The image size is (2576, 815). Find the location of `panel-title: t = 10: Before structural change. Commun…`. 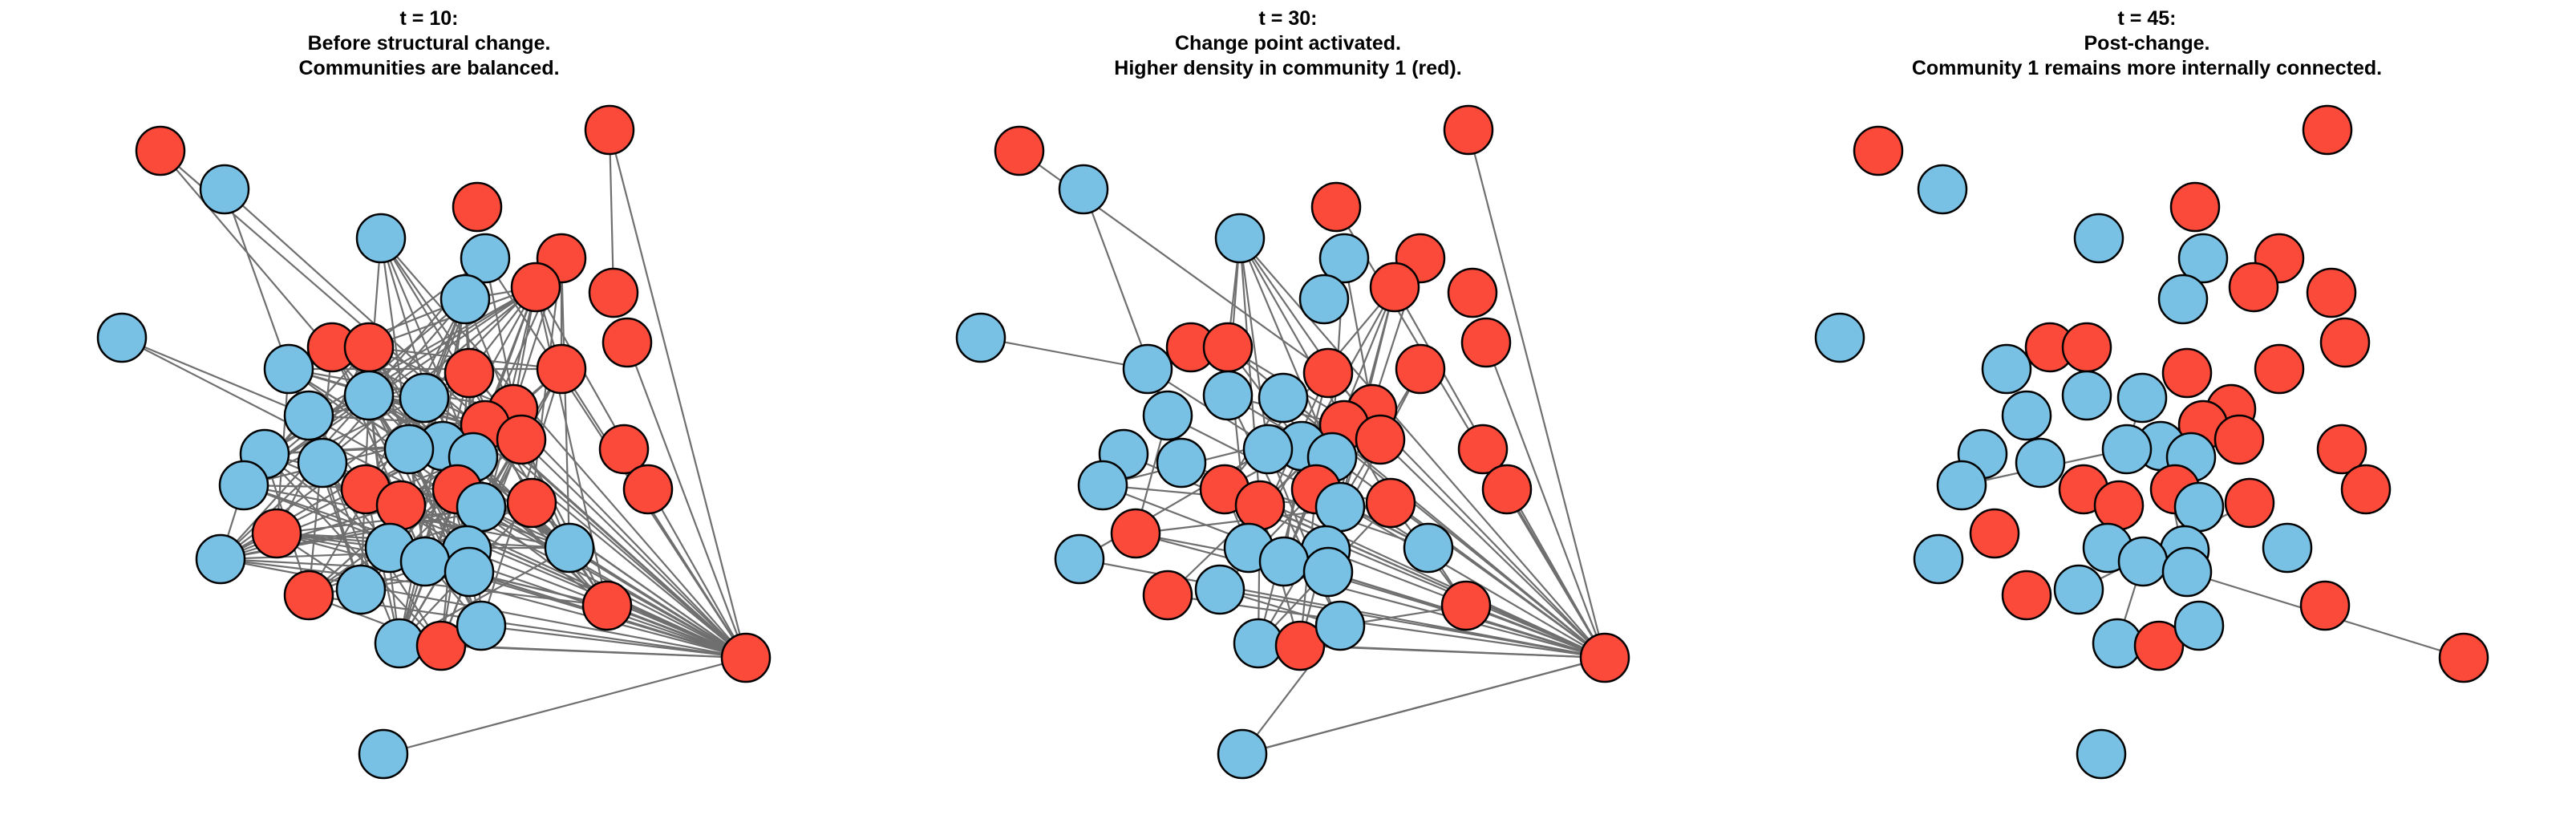

panel-title: t = 10: Before structural change. Commun… is located at coordinates (429, 43).